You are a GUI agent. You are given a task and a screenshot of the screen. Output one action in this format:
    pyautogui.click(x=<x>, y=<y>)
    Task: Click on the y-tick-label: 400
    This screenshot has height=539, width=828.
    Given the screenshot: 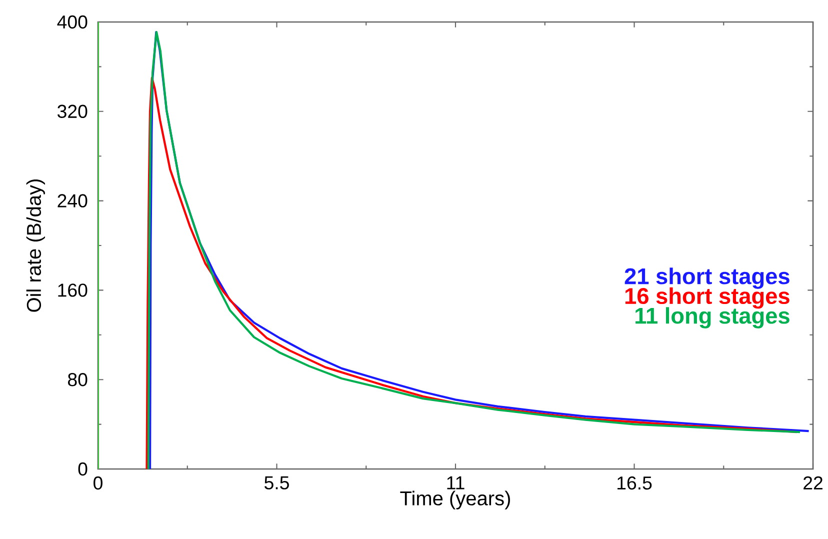 What is the action you would take?
    pyautogui.click(x=72, y=22)
    